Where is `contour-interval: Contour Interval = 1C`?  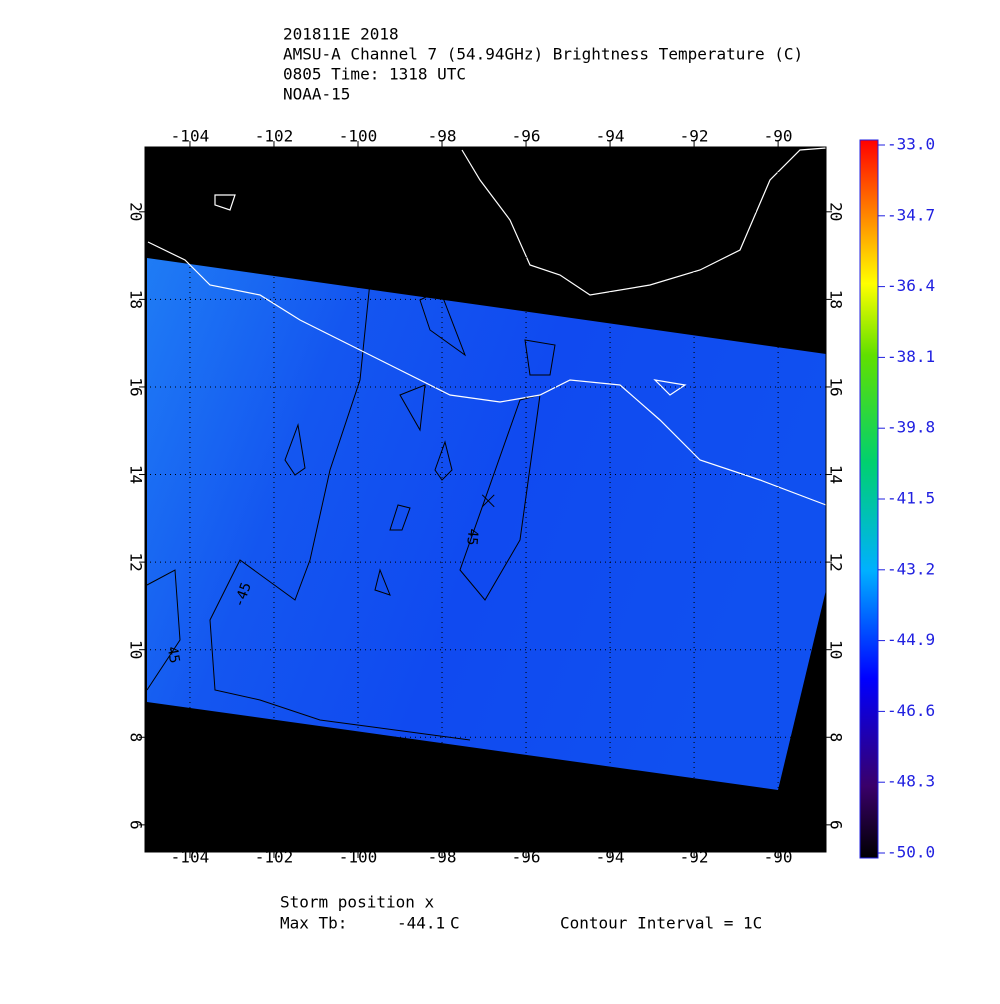
contour-interval: Contour Interval = 1C is located at coordinates (661, 923).